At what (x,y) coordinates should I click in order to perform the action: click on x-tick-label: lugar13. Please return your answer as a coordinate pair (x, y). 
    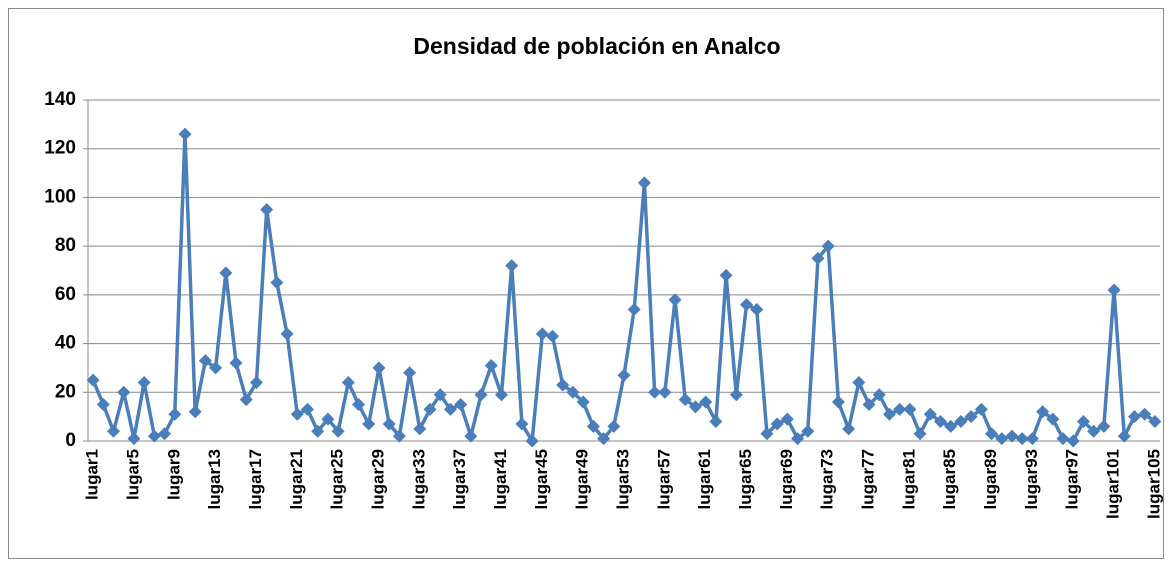
    Looking at the image, I should click on (214, 479).